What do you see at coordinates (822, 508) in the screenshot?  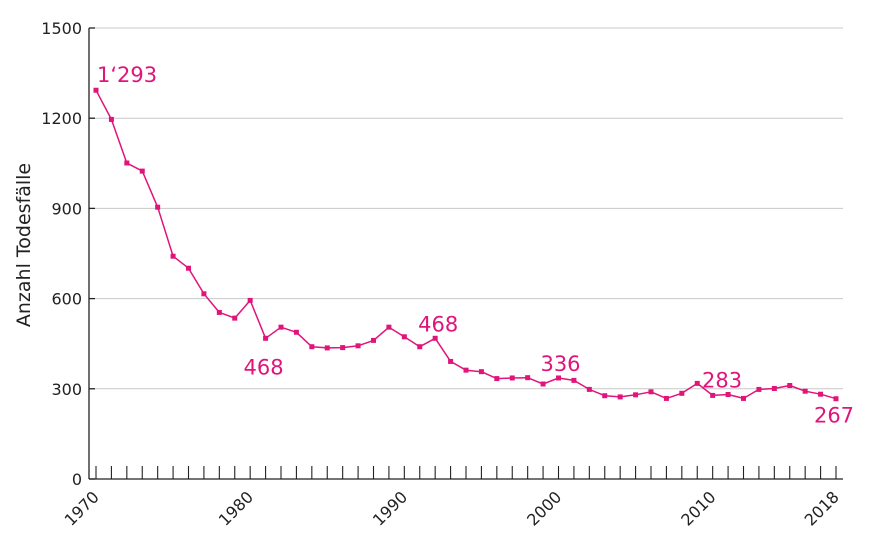 I see `x-tick-label: 2018` at bounding box center [822, 508].